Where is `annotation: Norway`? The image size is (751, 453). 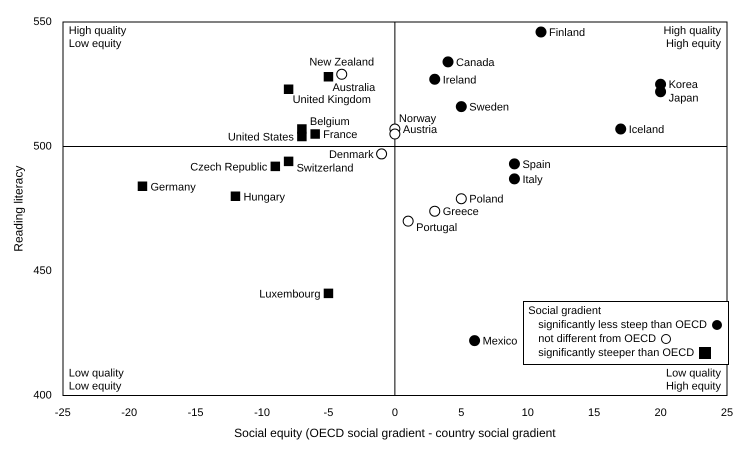
annotation: Norway is located at coordinates (417, 119).